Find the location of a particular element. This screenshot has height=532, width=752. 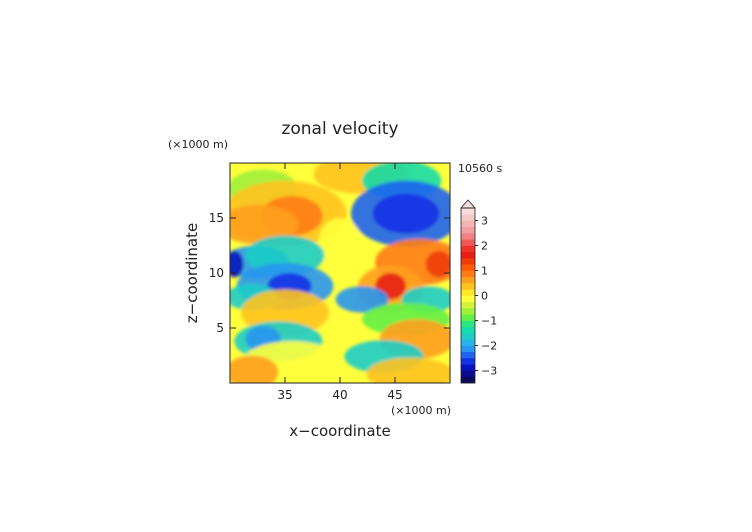

x-axis-label: x−coordinate is located at coordinates (339, 431).